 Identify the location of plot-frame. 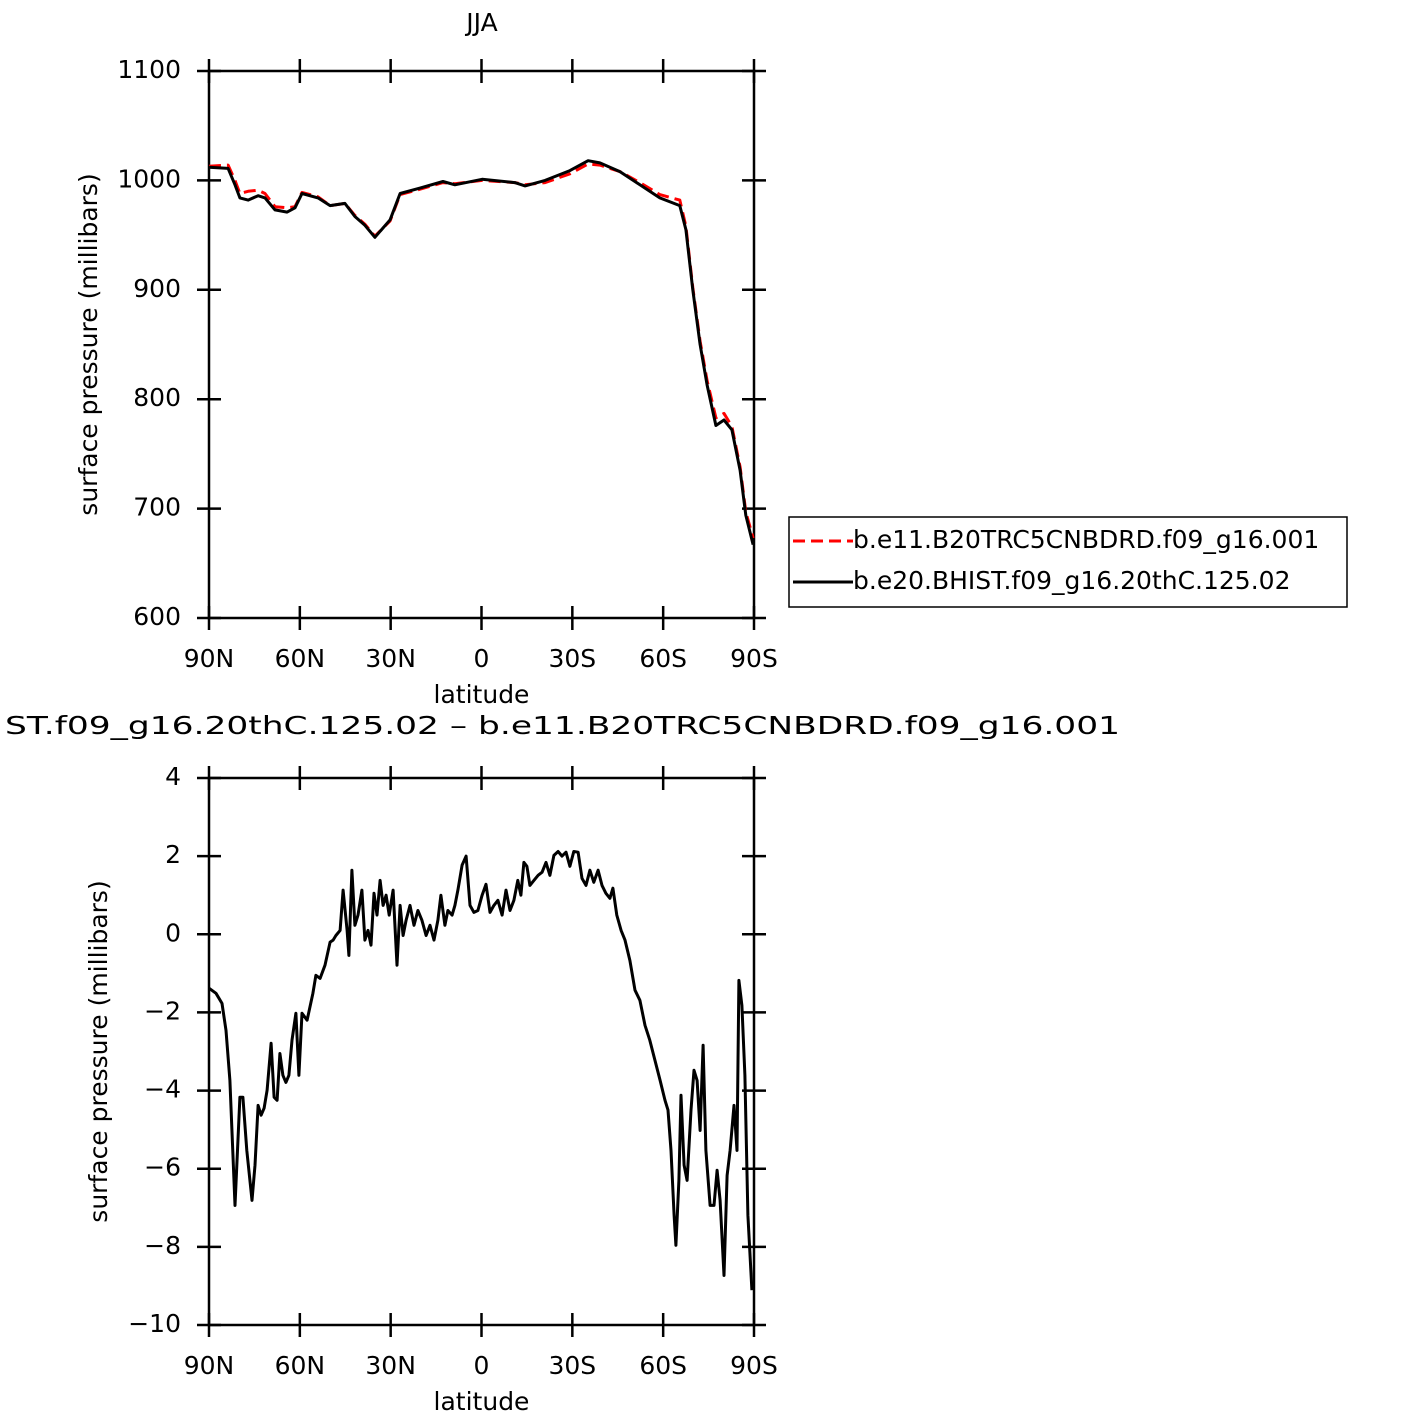
(481, 344).